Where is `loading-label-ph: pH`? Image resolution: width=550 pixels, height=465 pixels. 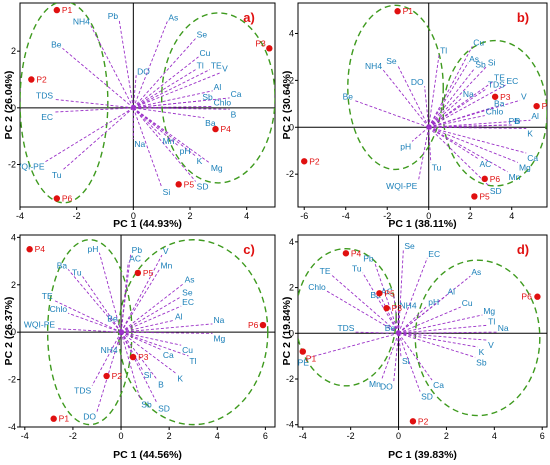 loading-label-ph: pH is located at coordinates (185, 151).